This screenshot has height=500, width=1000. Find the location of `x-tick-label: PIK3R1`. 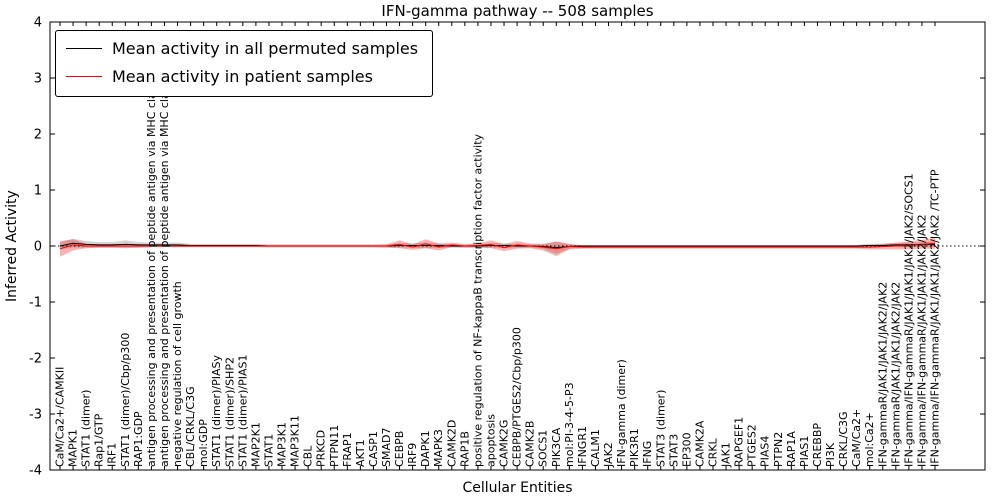

x-tick-label: PIK3R1 is located at coordinates (634, 447).